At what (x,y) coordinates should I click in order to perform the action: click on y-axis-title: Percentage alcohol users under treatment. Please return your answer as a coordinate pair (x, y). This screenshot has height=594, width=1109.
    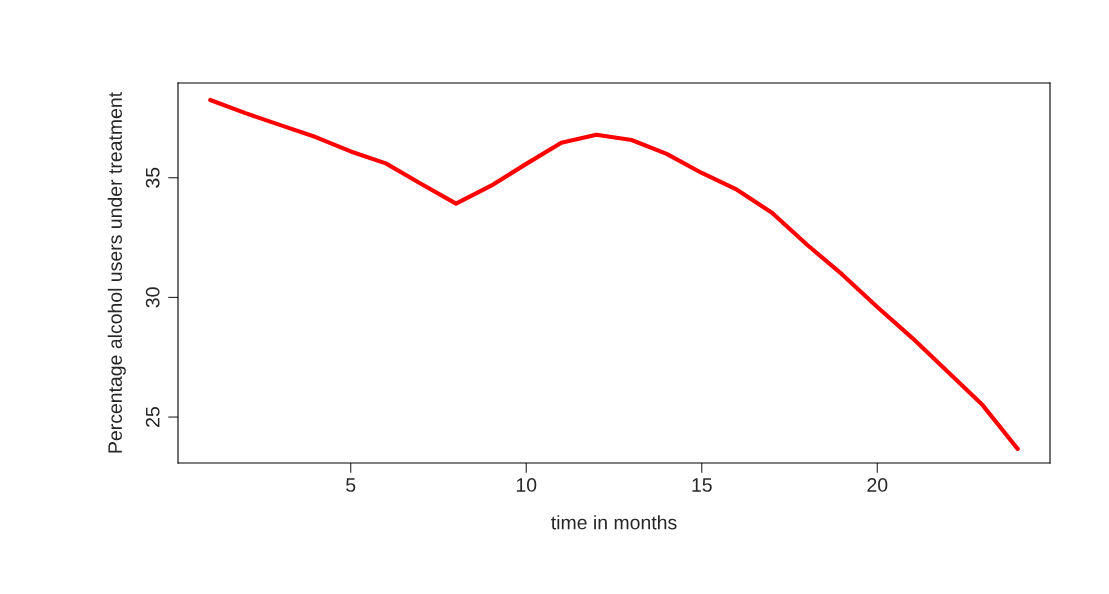
    Looking at the image, I should click on (116, 272).